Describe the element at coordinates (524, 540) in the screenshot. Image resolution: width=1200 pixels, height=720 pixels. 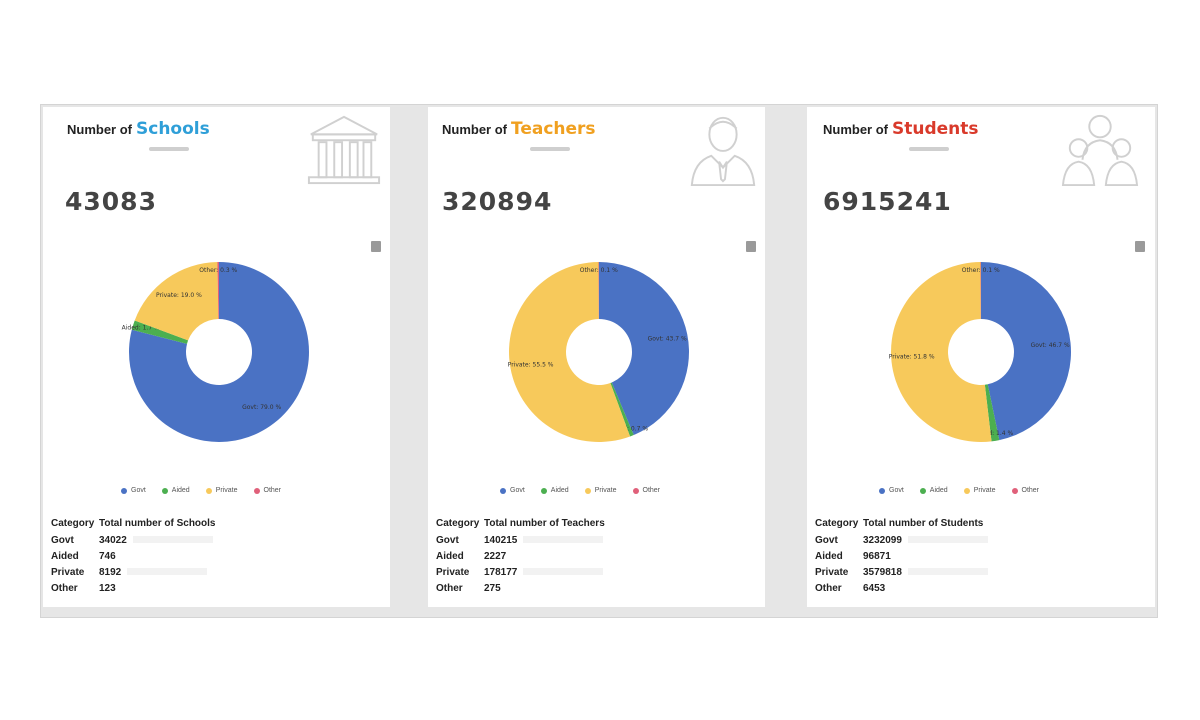
I see `table-row: Govt 140215` at that location.